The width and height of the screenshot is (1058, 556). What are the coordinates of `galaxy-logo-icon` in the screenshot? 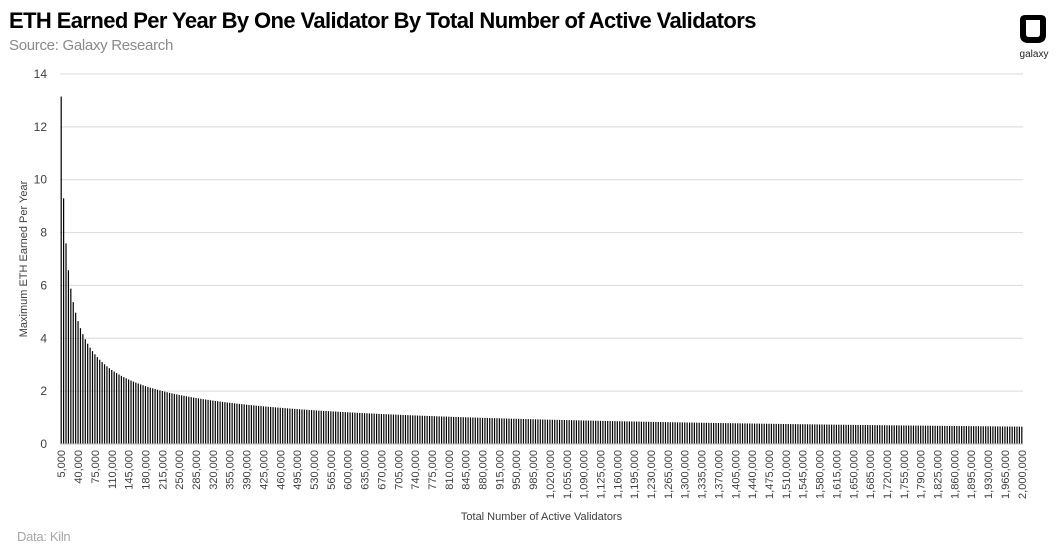 It's located at (1033, 29).